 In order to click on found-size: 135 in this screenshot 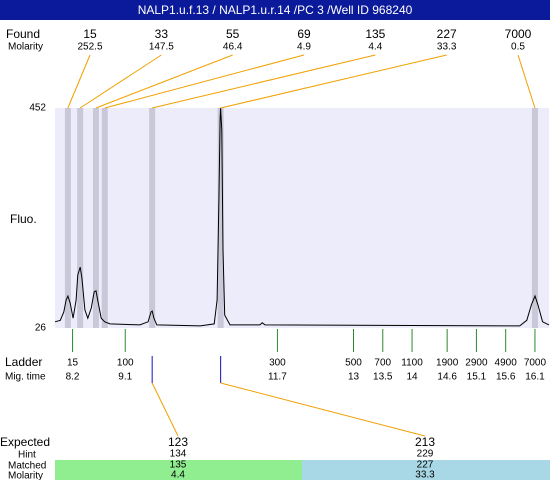, I will do `click(375, 34)`.